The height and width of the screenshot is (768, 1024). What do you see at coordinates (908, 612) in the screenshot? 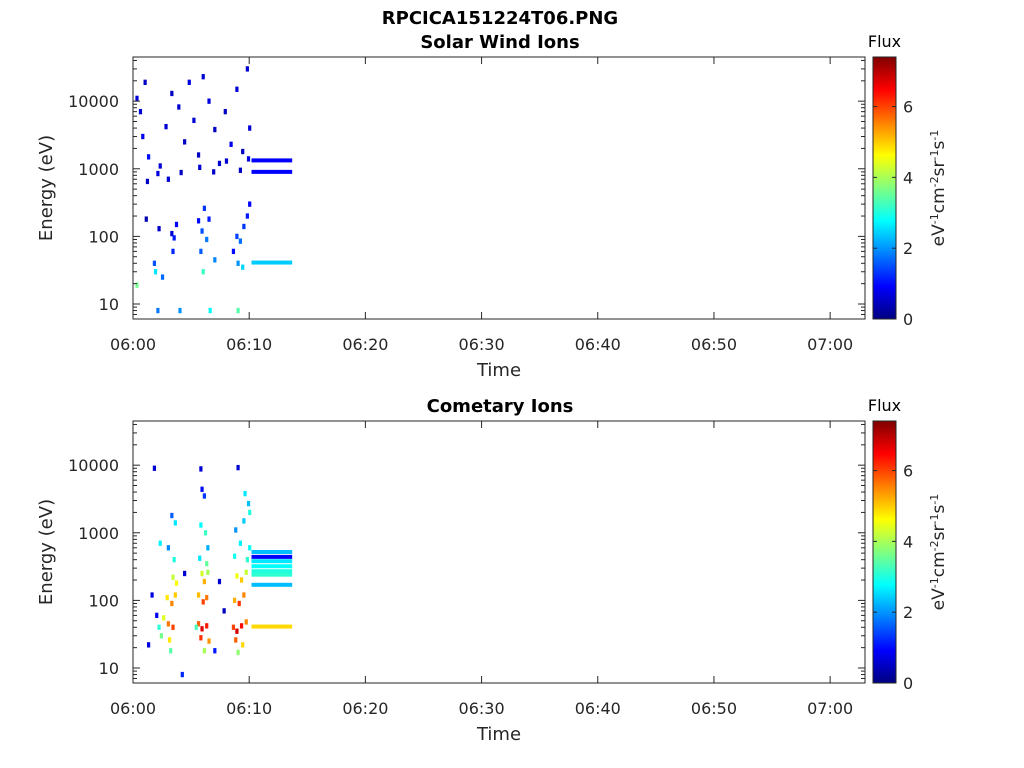
I see `colorbar-tick-label: 2` at bounding box center [908, 612].